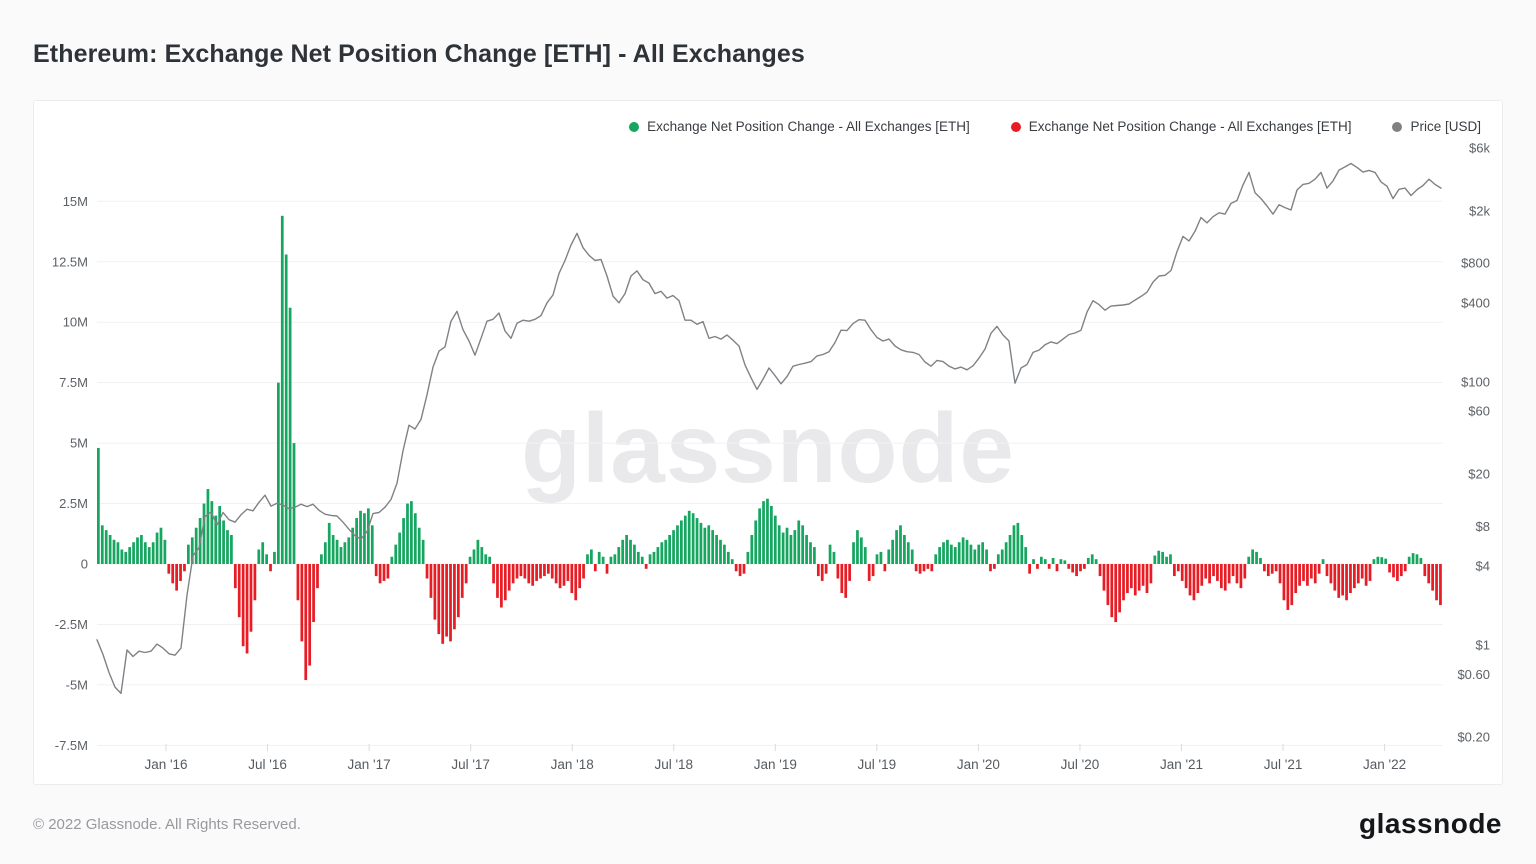 The width and height of the screenshot is (1536, 864). I want to click on x-axis-tick-label: Jan '20, so click(978, 764).